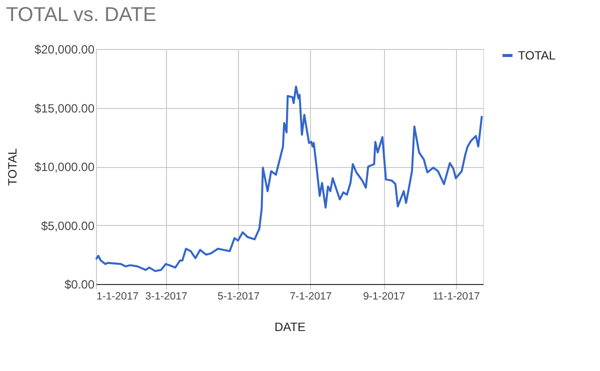 This screenshot has width=600, height=371. I want to click on y-tick-label: $15,000.00, so click(64, 108).